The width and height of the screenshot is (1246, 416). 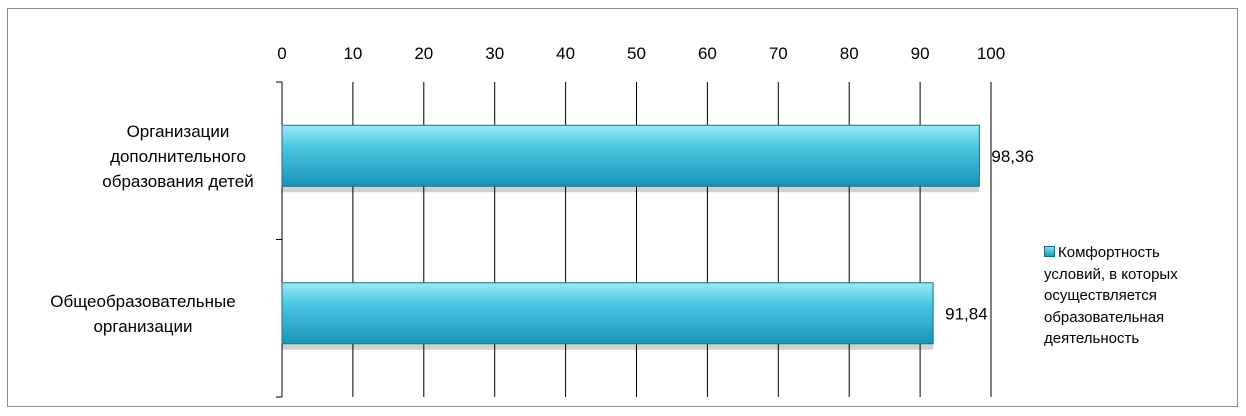 What do you see at coordinates (494, 53) in the screenshot?
I see `x-tick-label: 30` at bounding box center [494, 53].